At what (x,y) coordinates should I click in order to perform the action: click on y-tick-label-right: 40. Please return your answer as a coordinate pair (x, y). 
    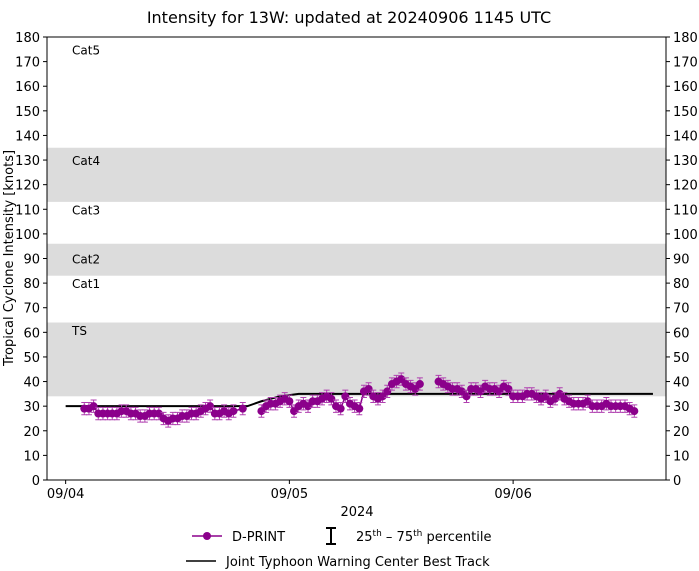
    Looking at the image, I should click on (681, 383).